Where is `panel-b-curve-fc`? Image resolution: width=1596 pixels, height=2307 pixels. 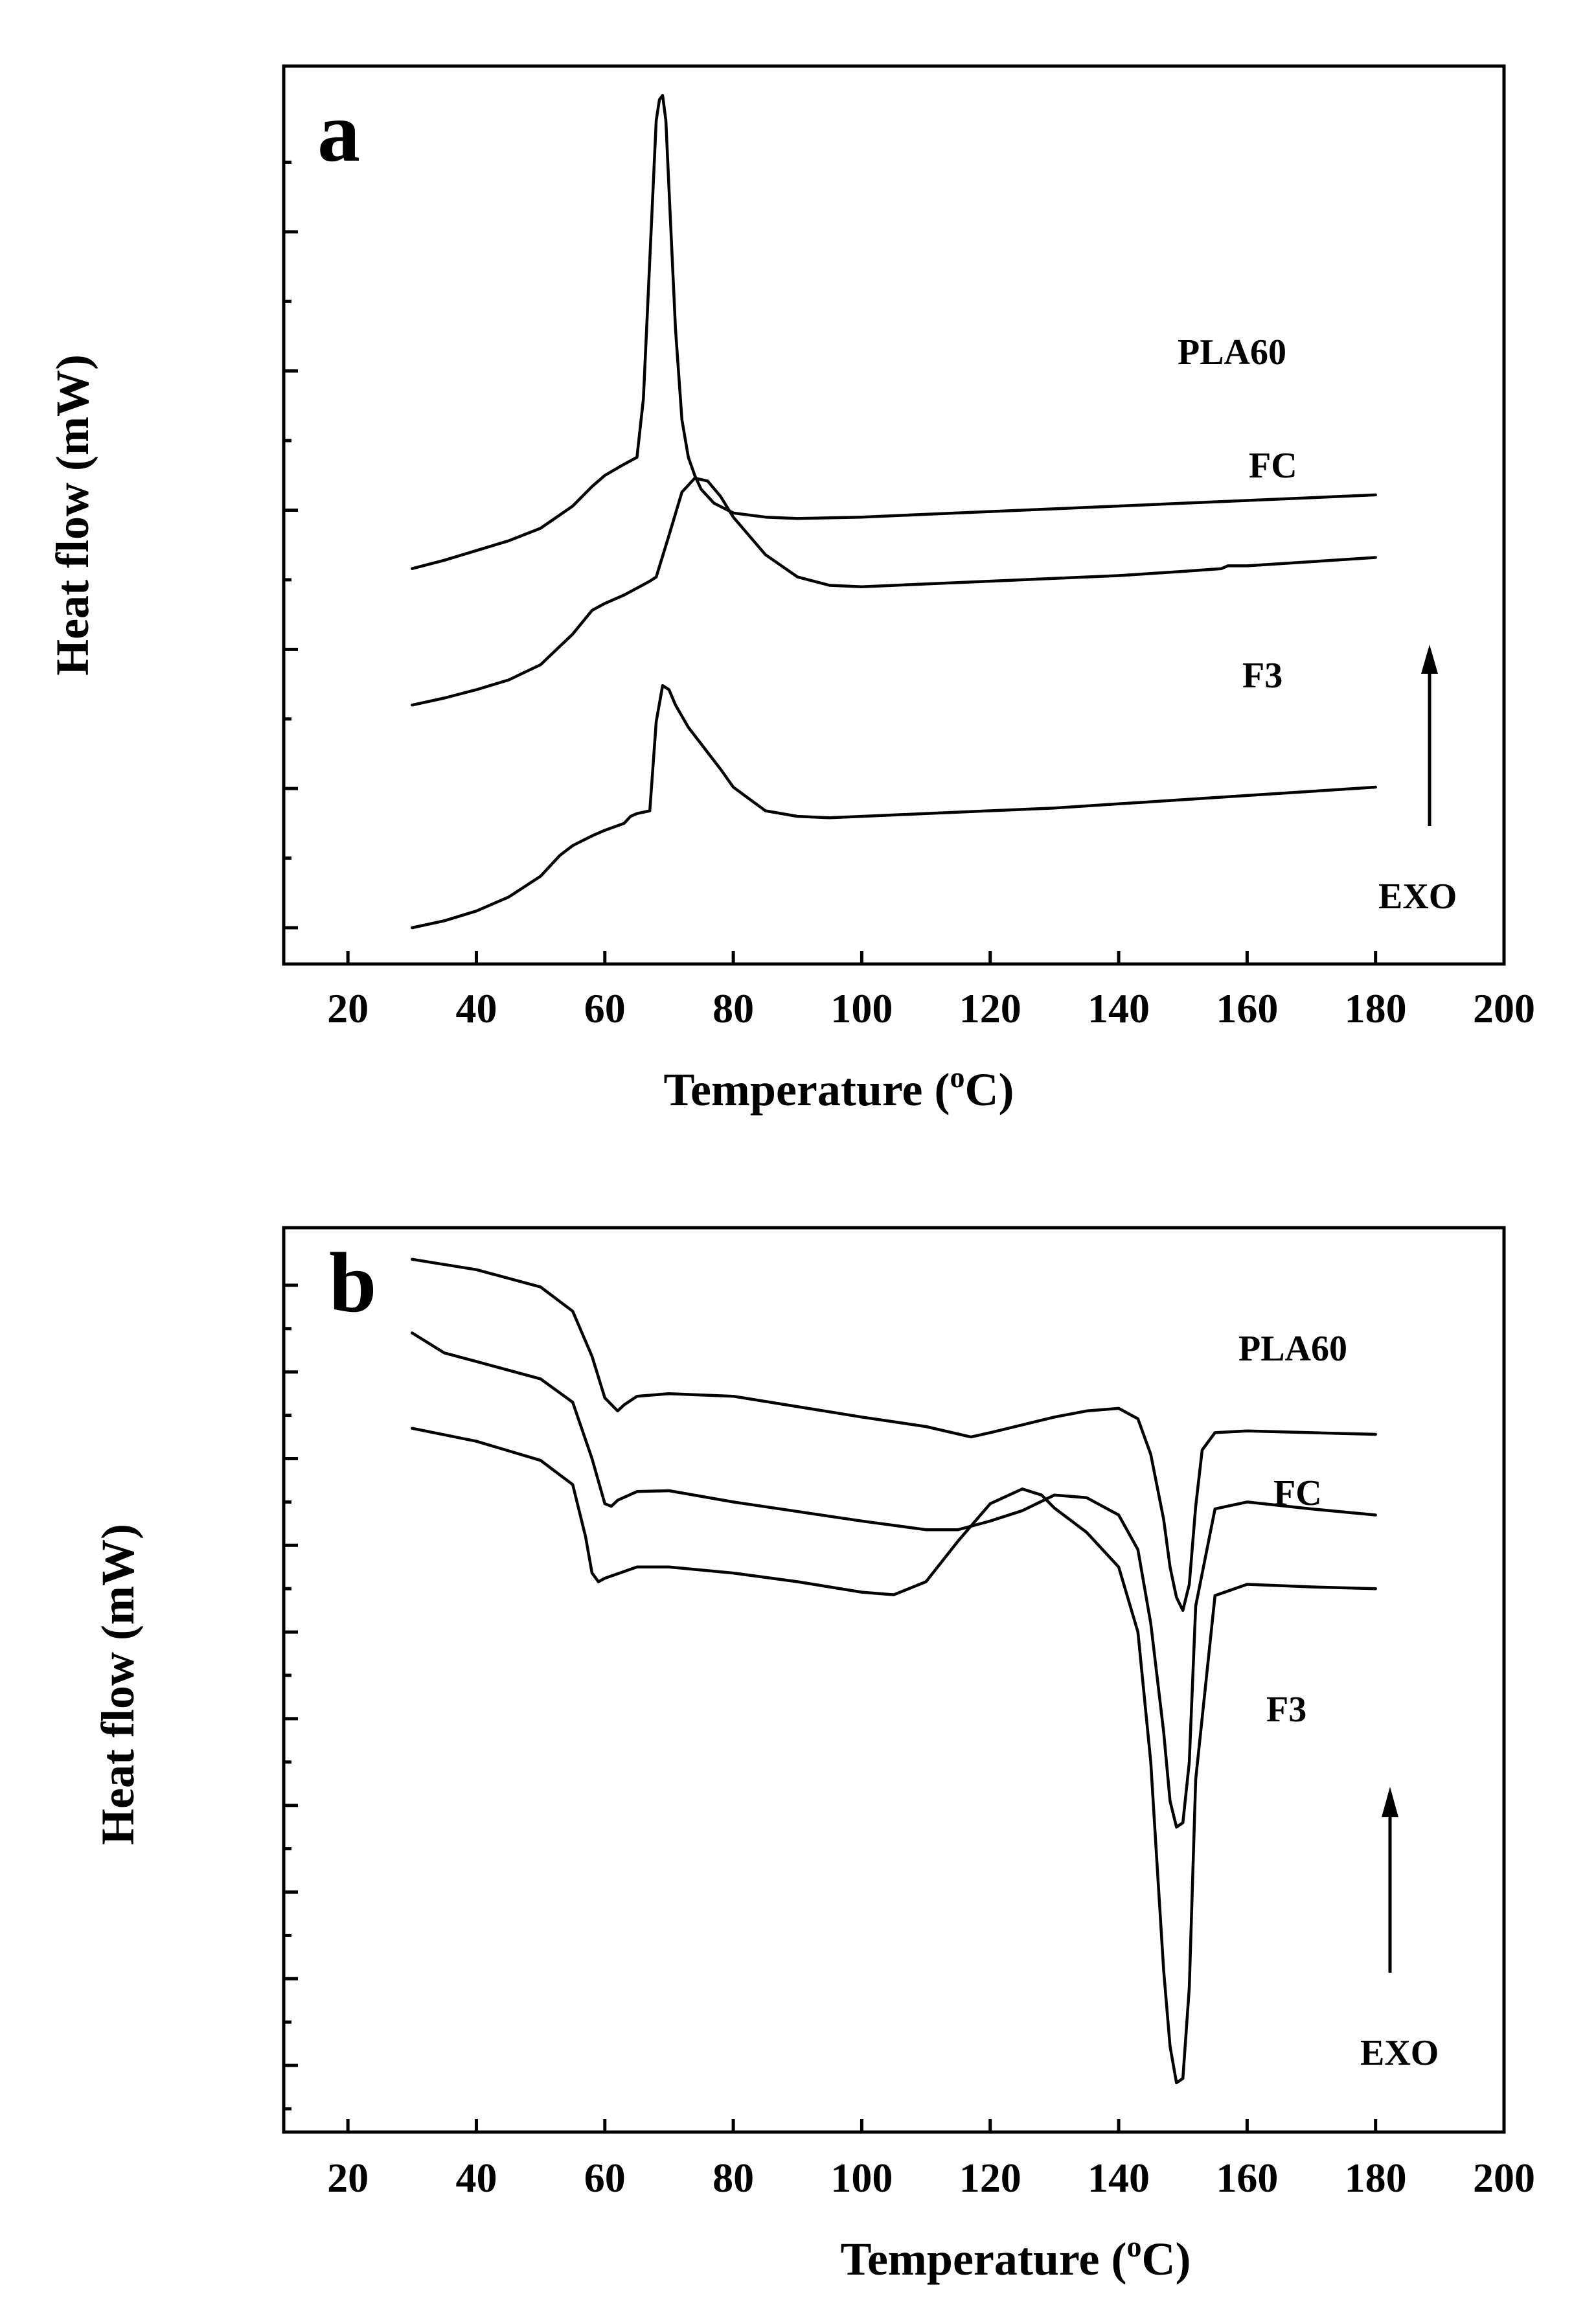
panel-b-curve-fc is located at coordinates (894, 1580).